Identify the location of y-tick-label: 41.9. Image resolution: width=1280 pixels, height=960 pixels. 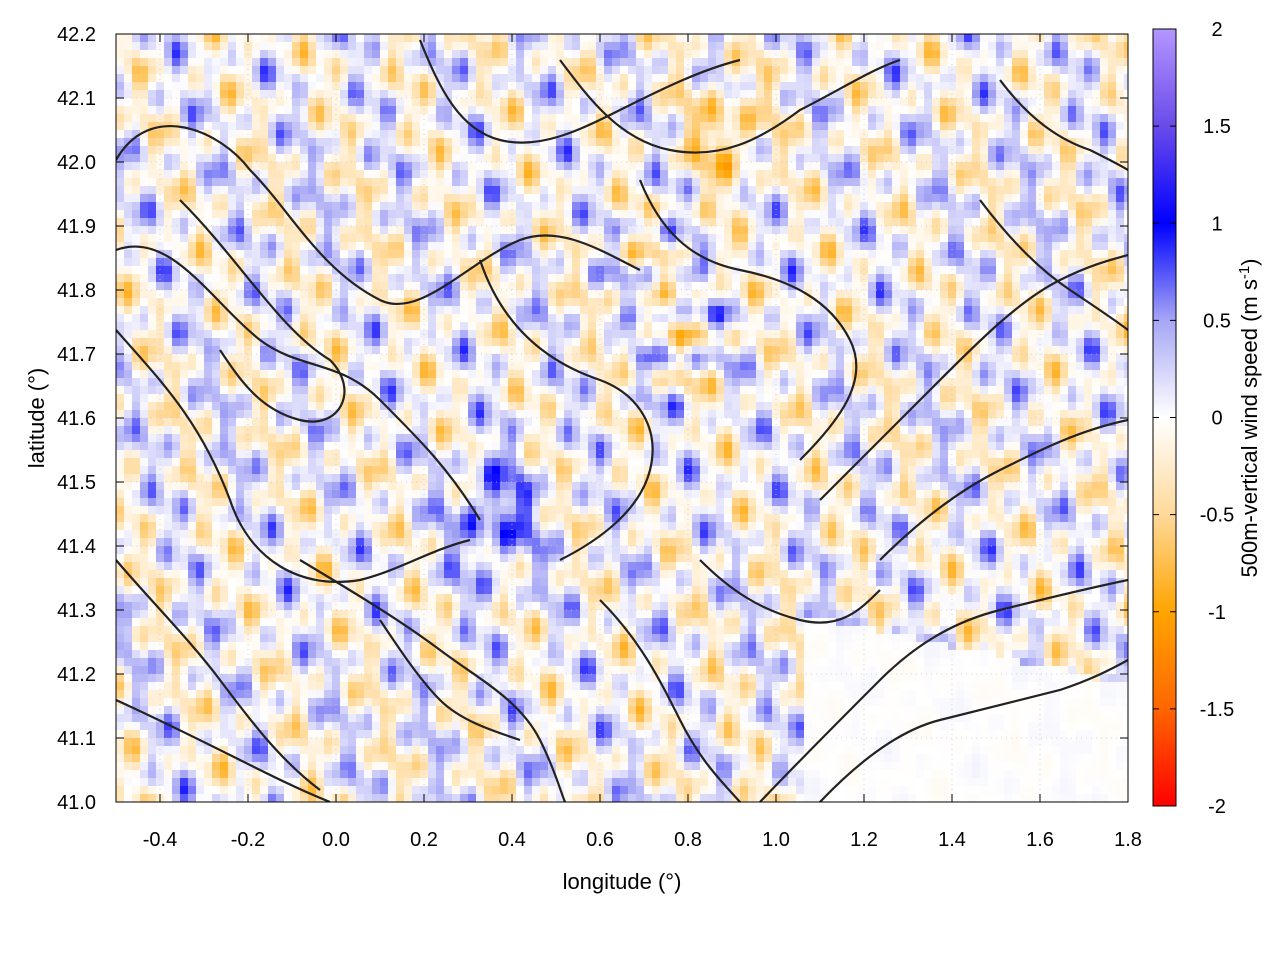
(76, 227).